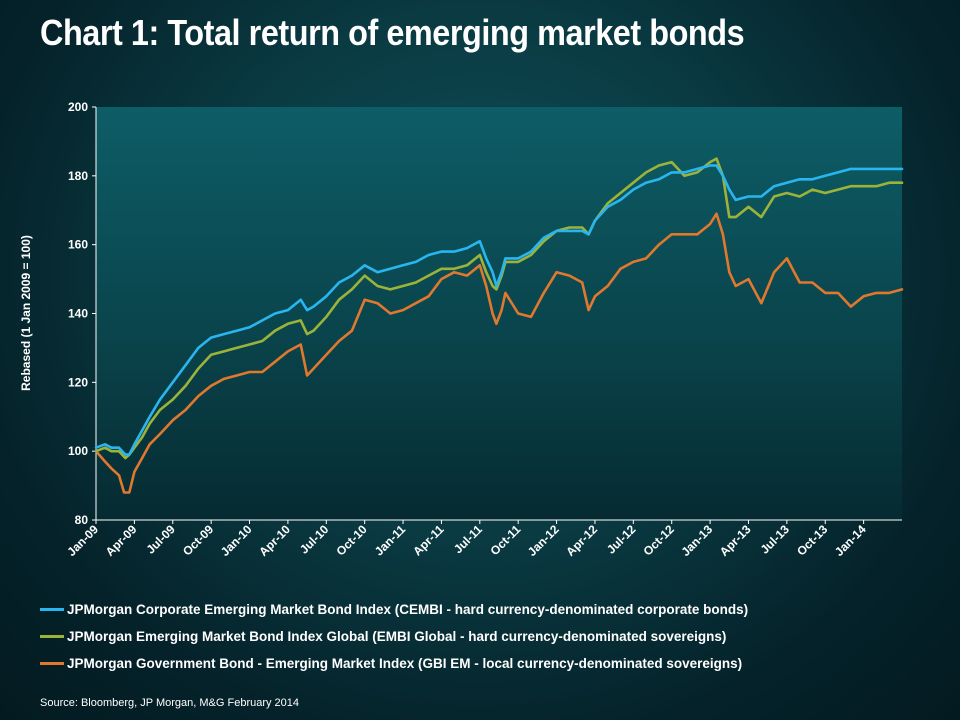 The height and width of the screenshot is (720, 960). What do you see at coordinates (581, 540) in the screenshot?
I see `x-tick-label: Apr-12` at bounding box center [581, 540].